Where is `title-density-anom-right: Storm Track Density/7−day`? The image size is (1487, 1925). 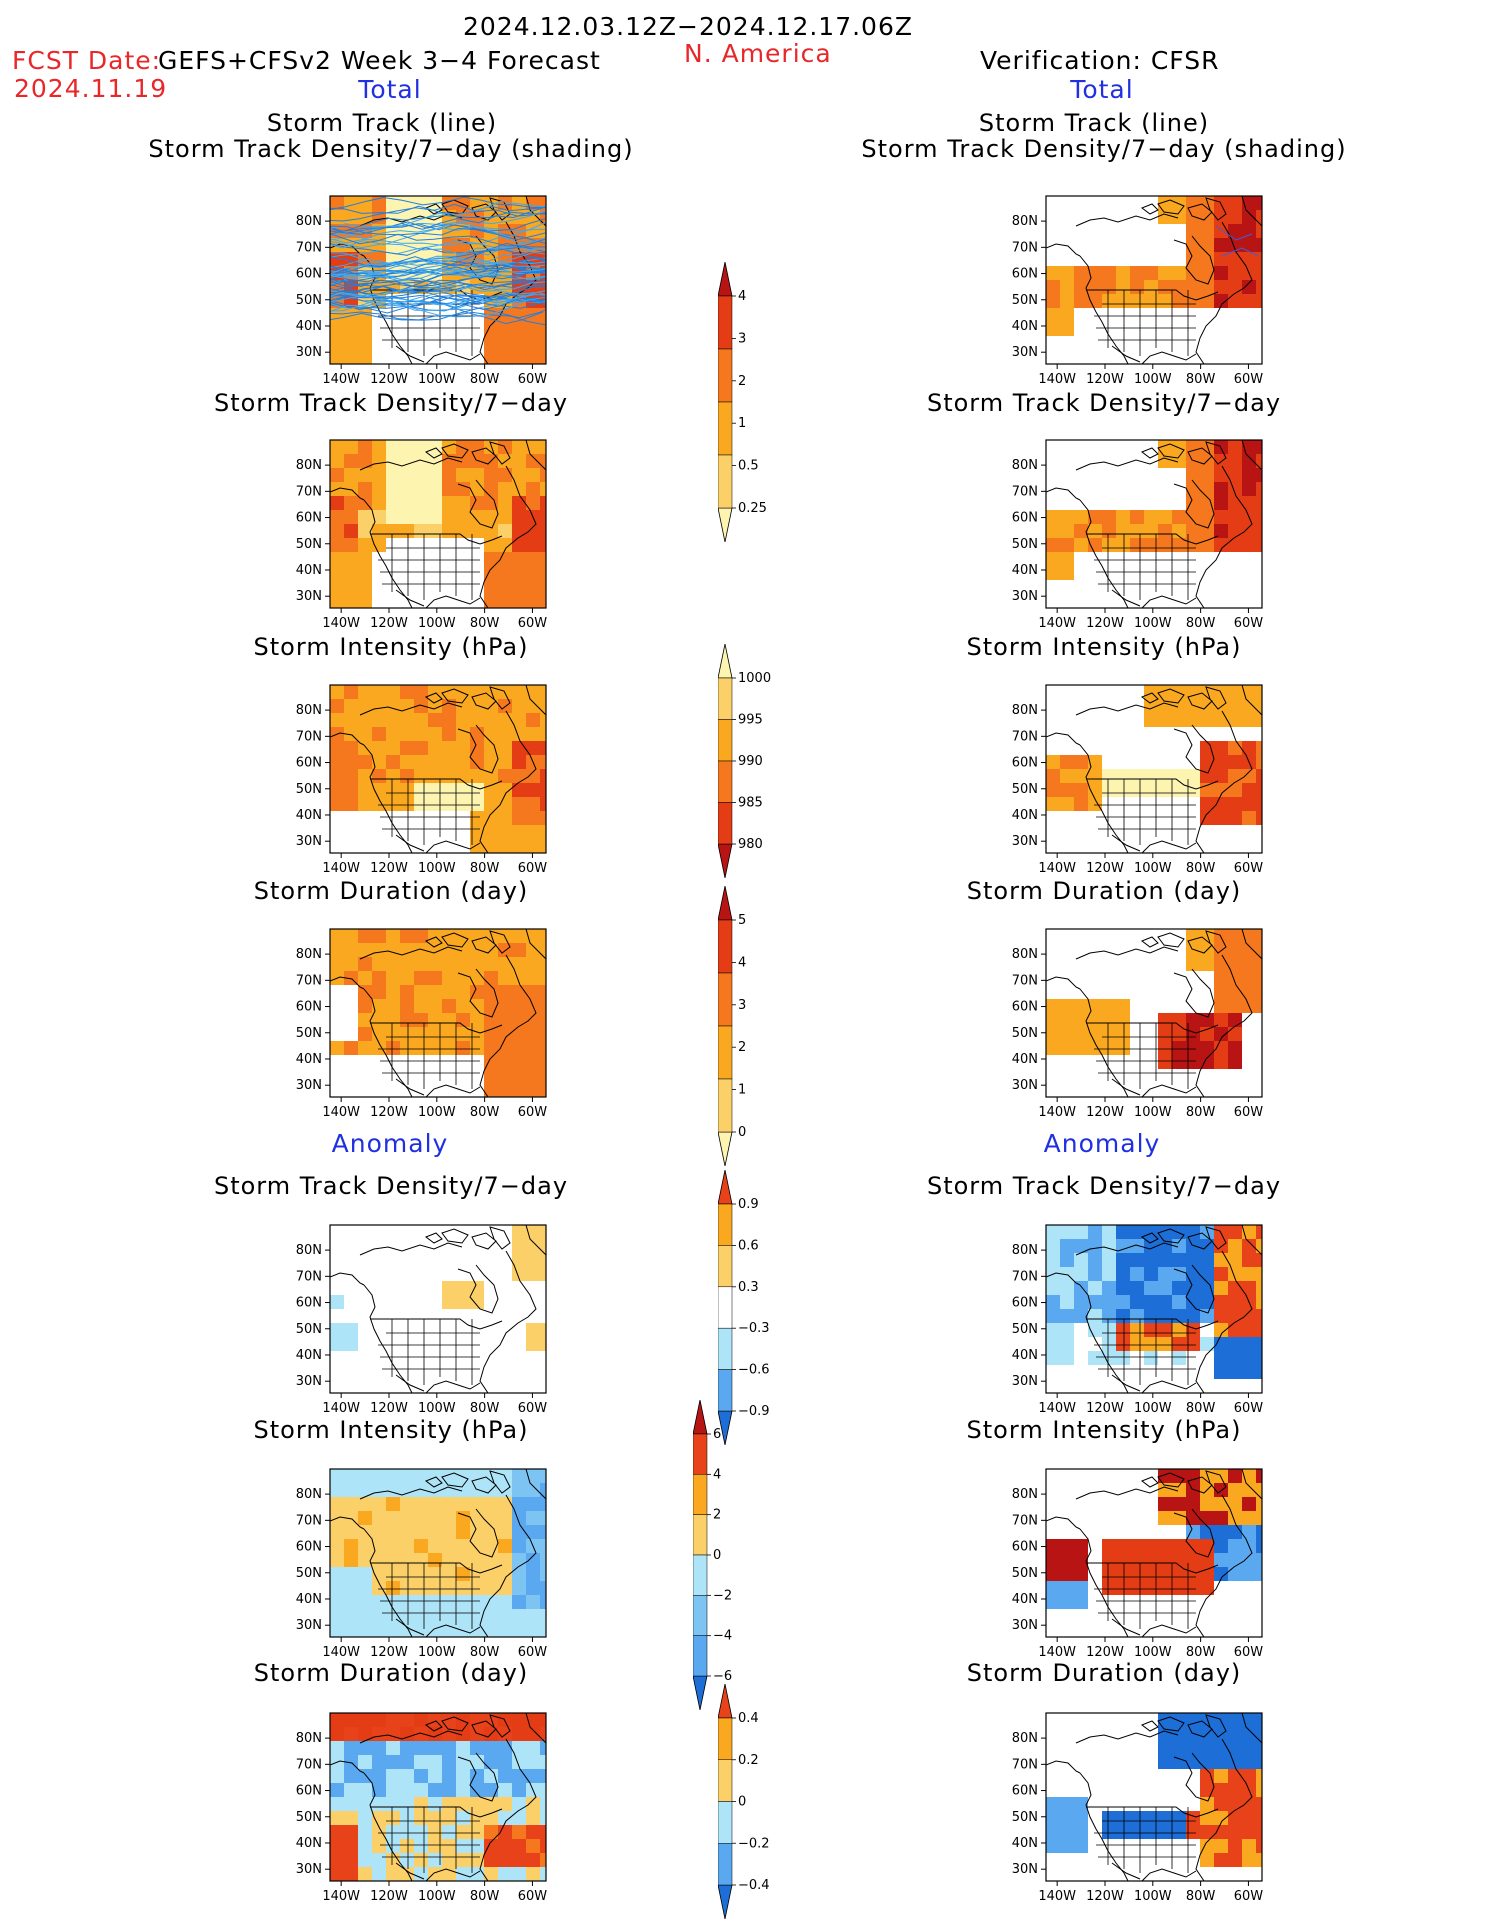
title-density-anom-right: Storm Track Density/7−day is located at coordinates (1104, 1186).